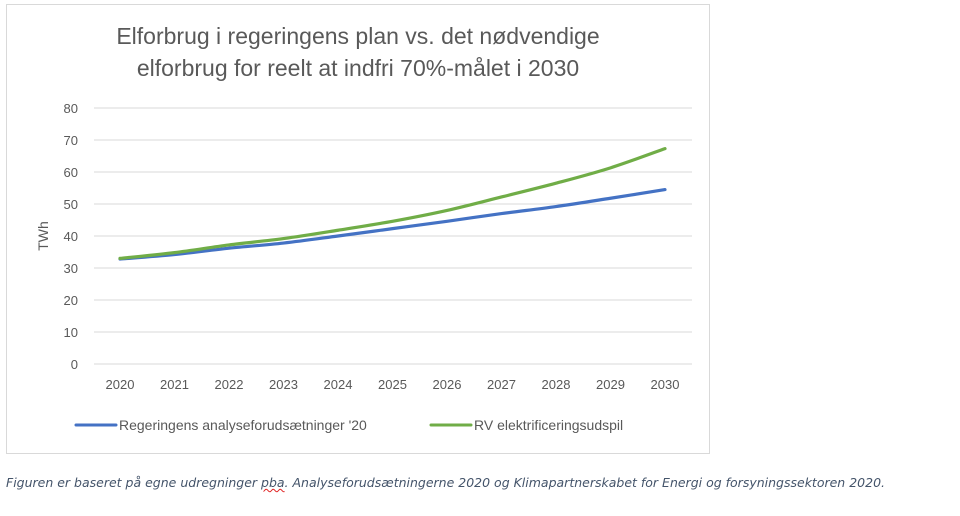 The width and height of the screenshot is (960, 516). What do you see at coordinates (120, 384) in the screenshot?
I see `x-tick-label: 2020` at bounding box center [120, 384].